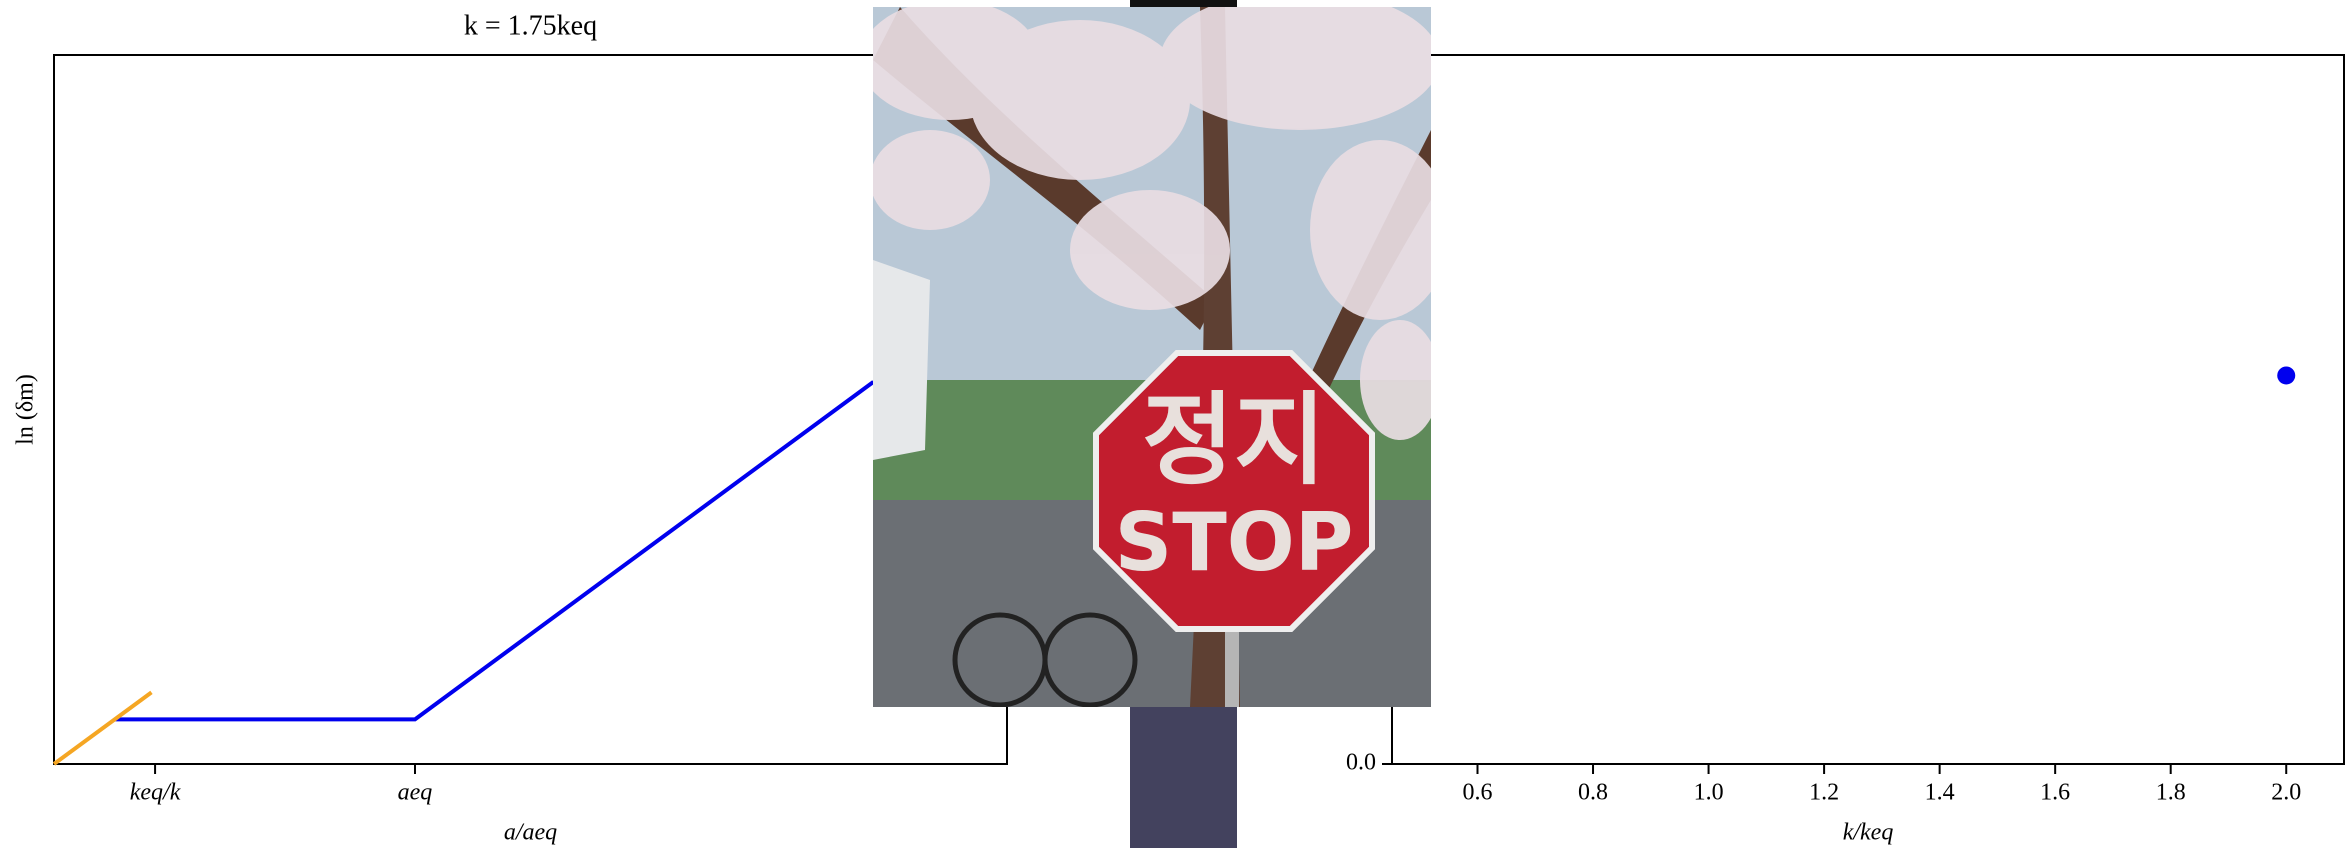 Image resolution: width=2349 pixels, height=848 pixels. Describe the element at coordinates (1868, 833) in the screenshot. I see `x-axis-label: k/keq` at that location.